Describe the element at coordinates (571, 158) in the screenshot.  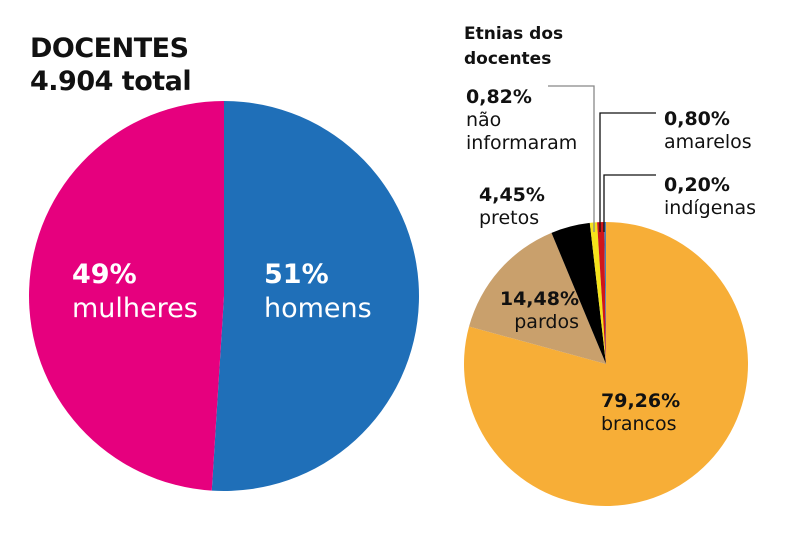
I see `leader-line-nao-informaram` at that location.